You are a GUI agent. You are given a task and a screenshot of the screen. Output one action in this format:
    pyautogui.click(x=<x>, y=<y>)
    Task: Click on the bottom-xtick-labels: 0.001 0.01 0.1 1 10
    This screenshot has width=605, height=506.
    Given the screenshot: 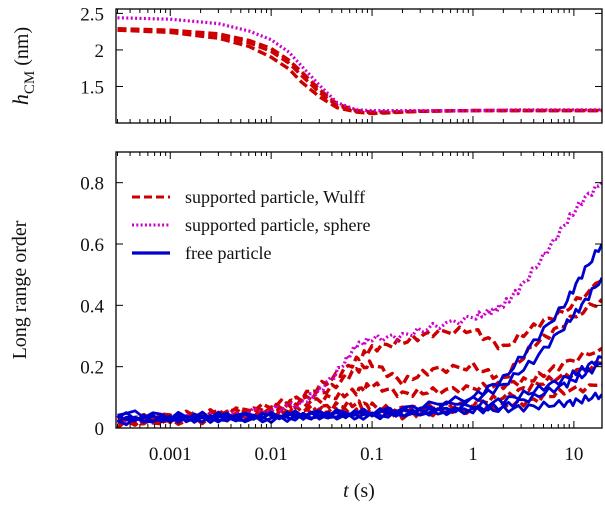 What is the action you would take?
    pyautogui.click(x=366, y=454)
    